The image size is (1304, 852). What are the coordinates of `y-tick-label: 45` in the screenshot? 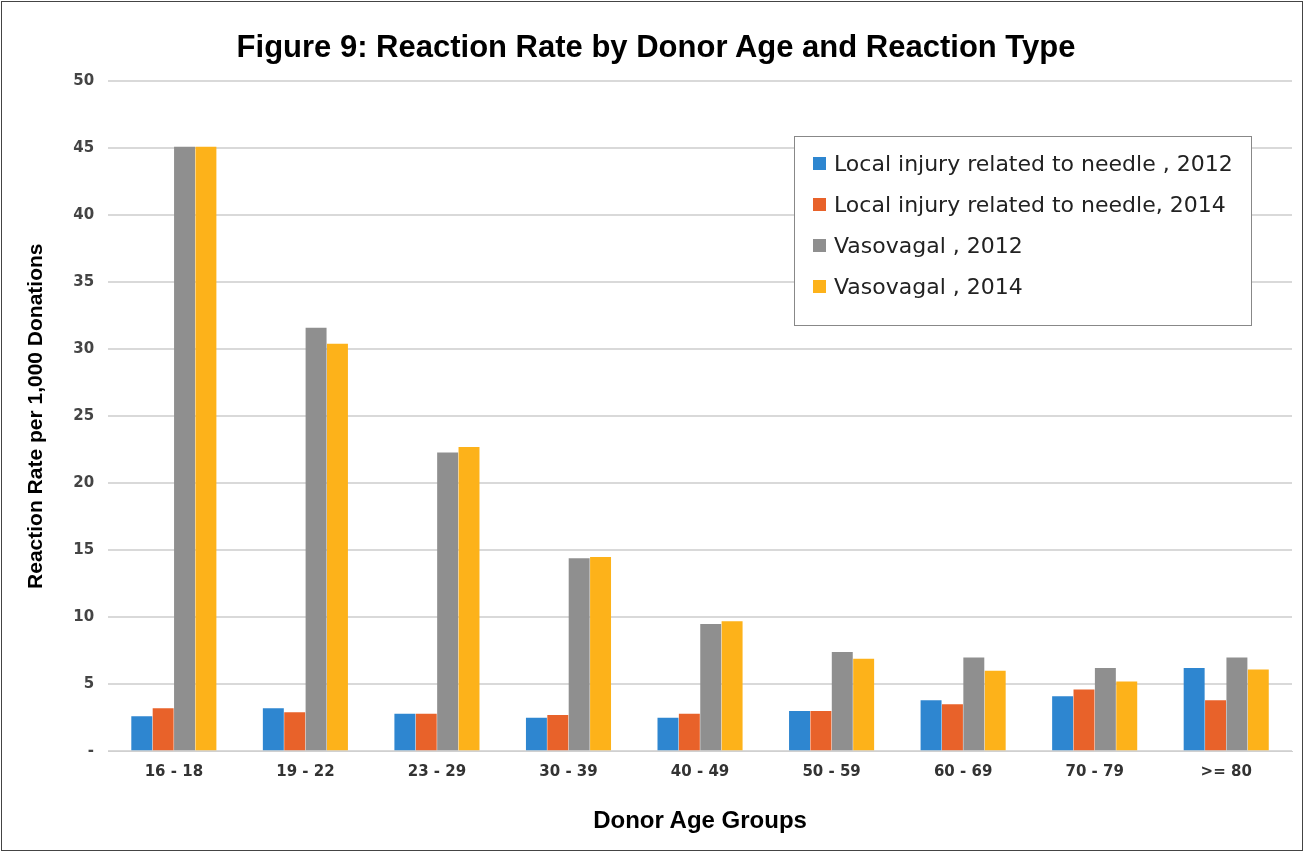 It's located at (84, 147).